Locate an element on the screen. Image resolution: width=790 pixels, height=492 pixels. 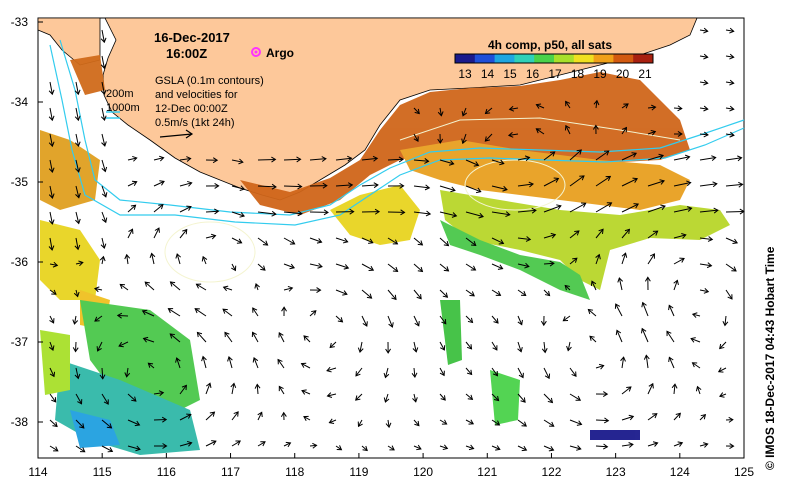
colorbar-tick: 21 is located at coordinates (645, 74).